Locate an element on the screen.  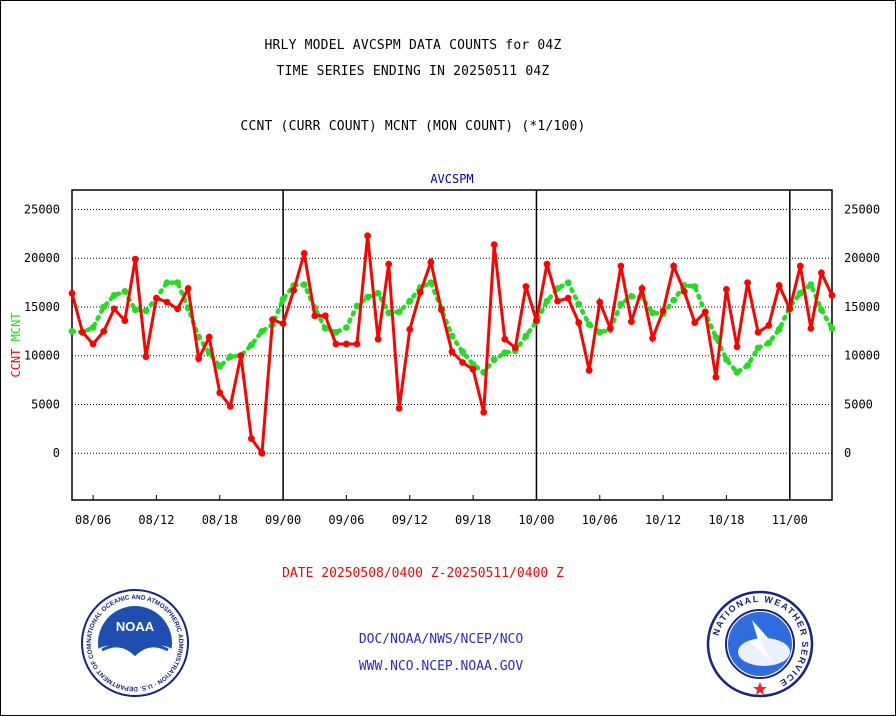
footer-url: WWW.NCO.NCEP.NOAA.GOV is located at coordinates (441, 666).